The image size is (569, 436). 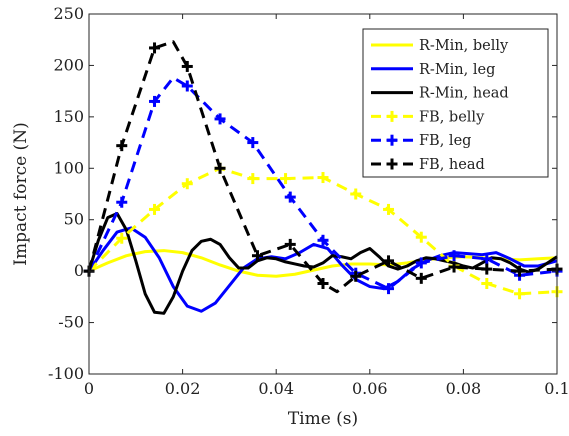 What do you see at coordinates (464, 46) in the screenshot?
I see `legend-label: R-Min, belly` at bounding box center [464, 46].